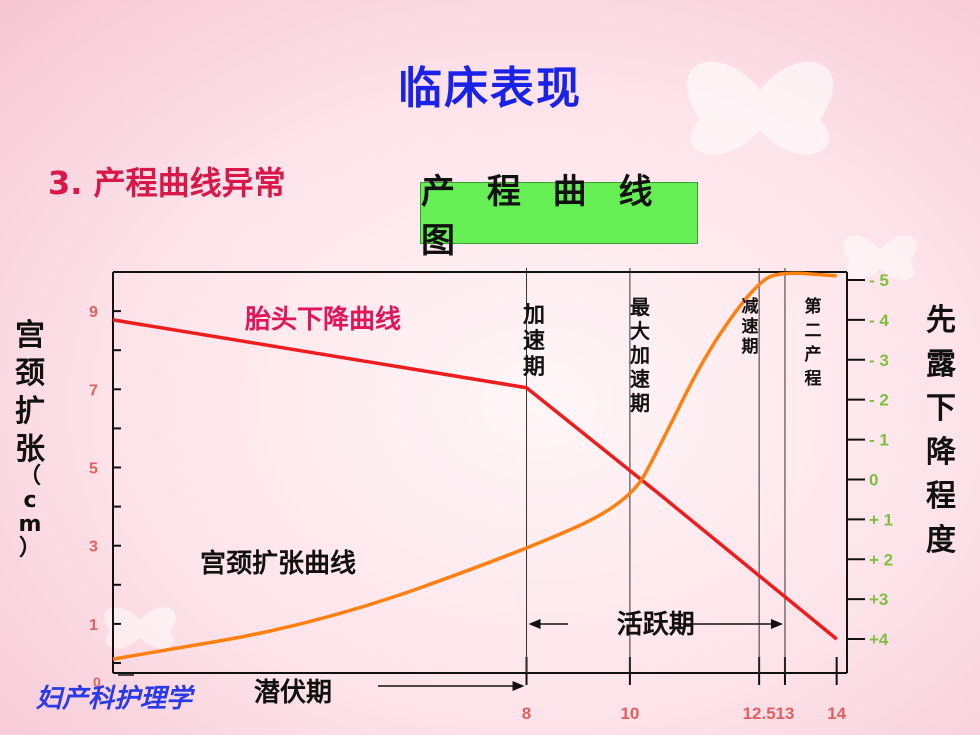 This screenshot has height=735, width=980. I want to click on right-axis-title: 先露下降程度, so click(941, 430).